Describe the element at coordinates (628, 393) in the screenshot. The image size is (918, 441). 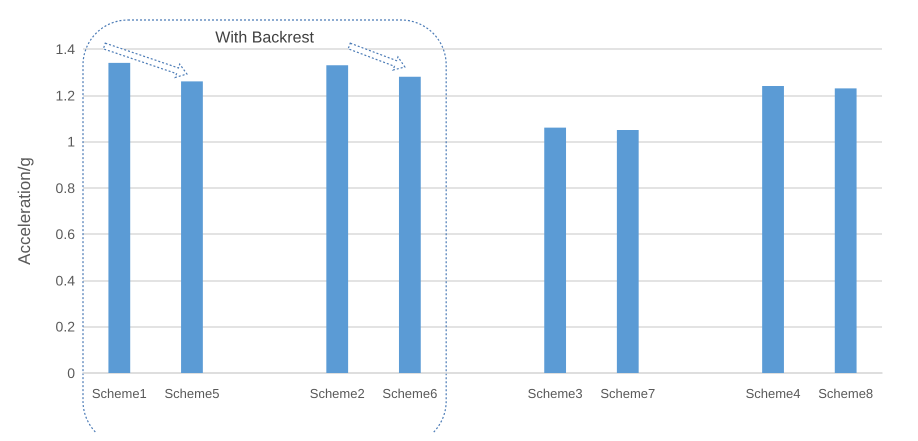
I see `x-tick-label: Scheme7` at that location.